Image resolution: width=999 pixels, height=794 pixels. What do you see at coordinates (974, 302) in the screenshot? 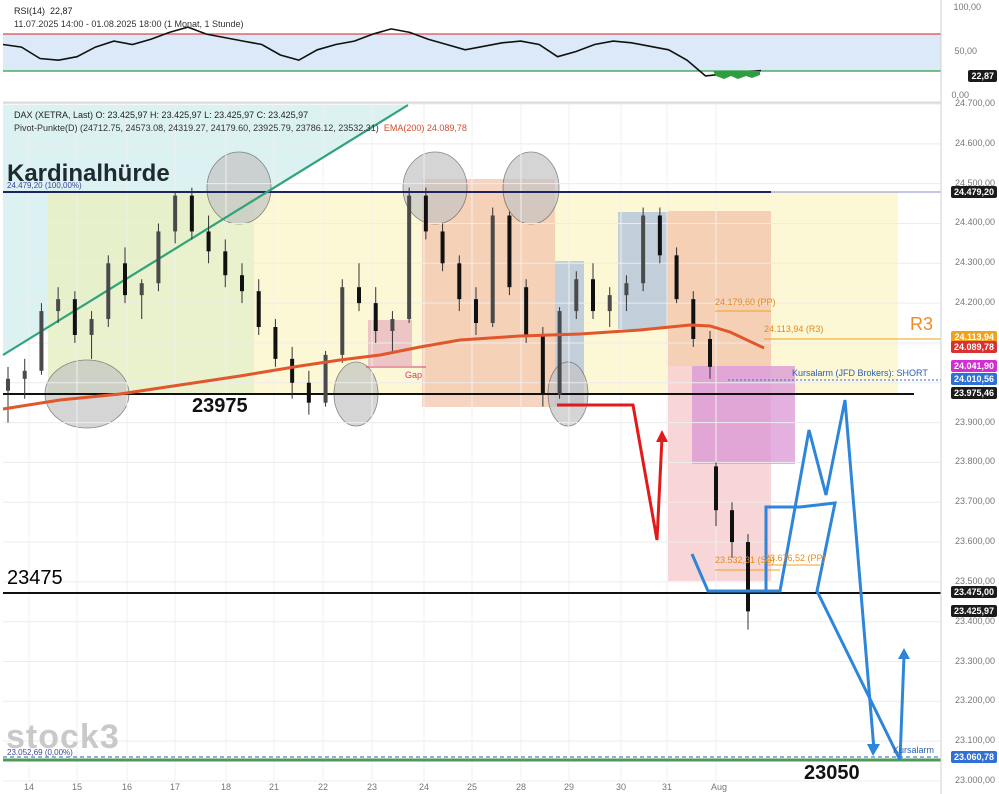
I see `y-tick-label: 24.200,00` at bounding box center [974, 302].